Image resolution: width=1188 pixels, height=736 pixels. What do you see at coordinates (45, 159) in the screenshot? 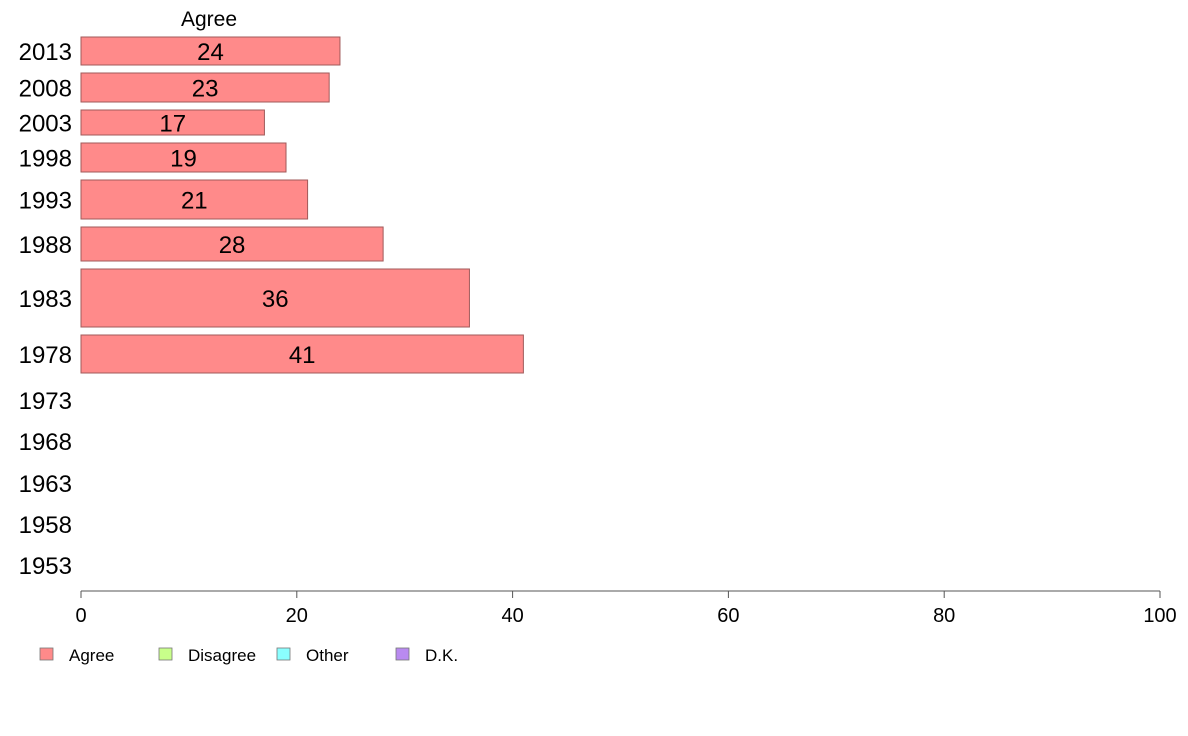
I see `category-label: 1998` at bounding box center [45, 159].